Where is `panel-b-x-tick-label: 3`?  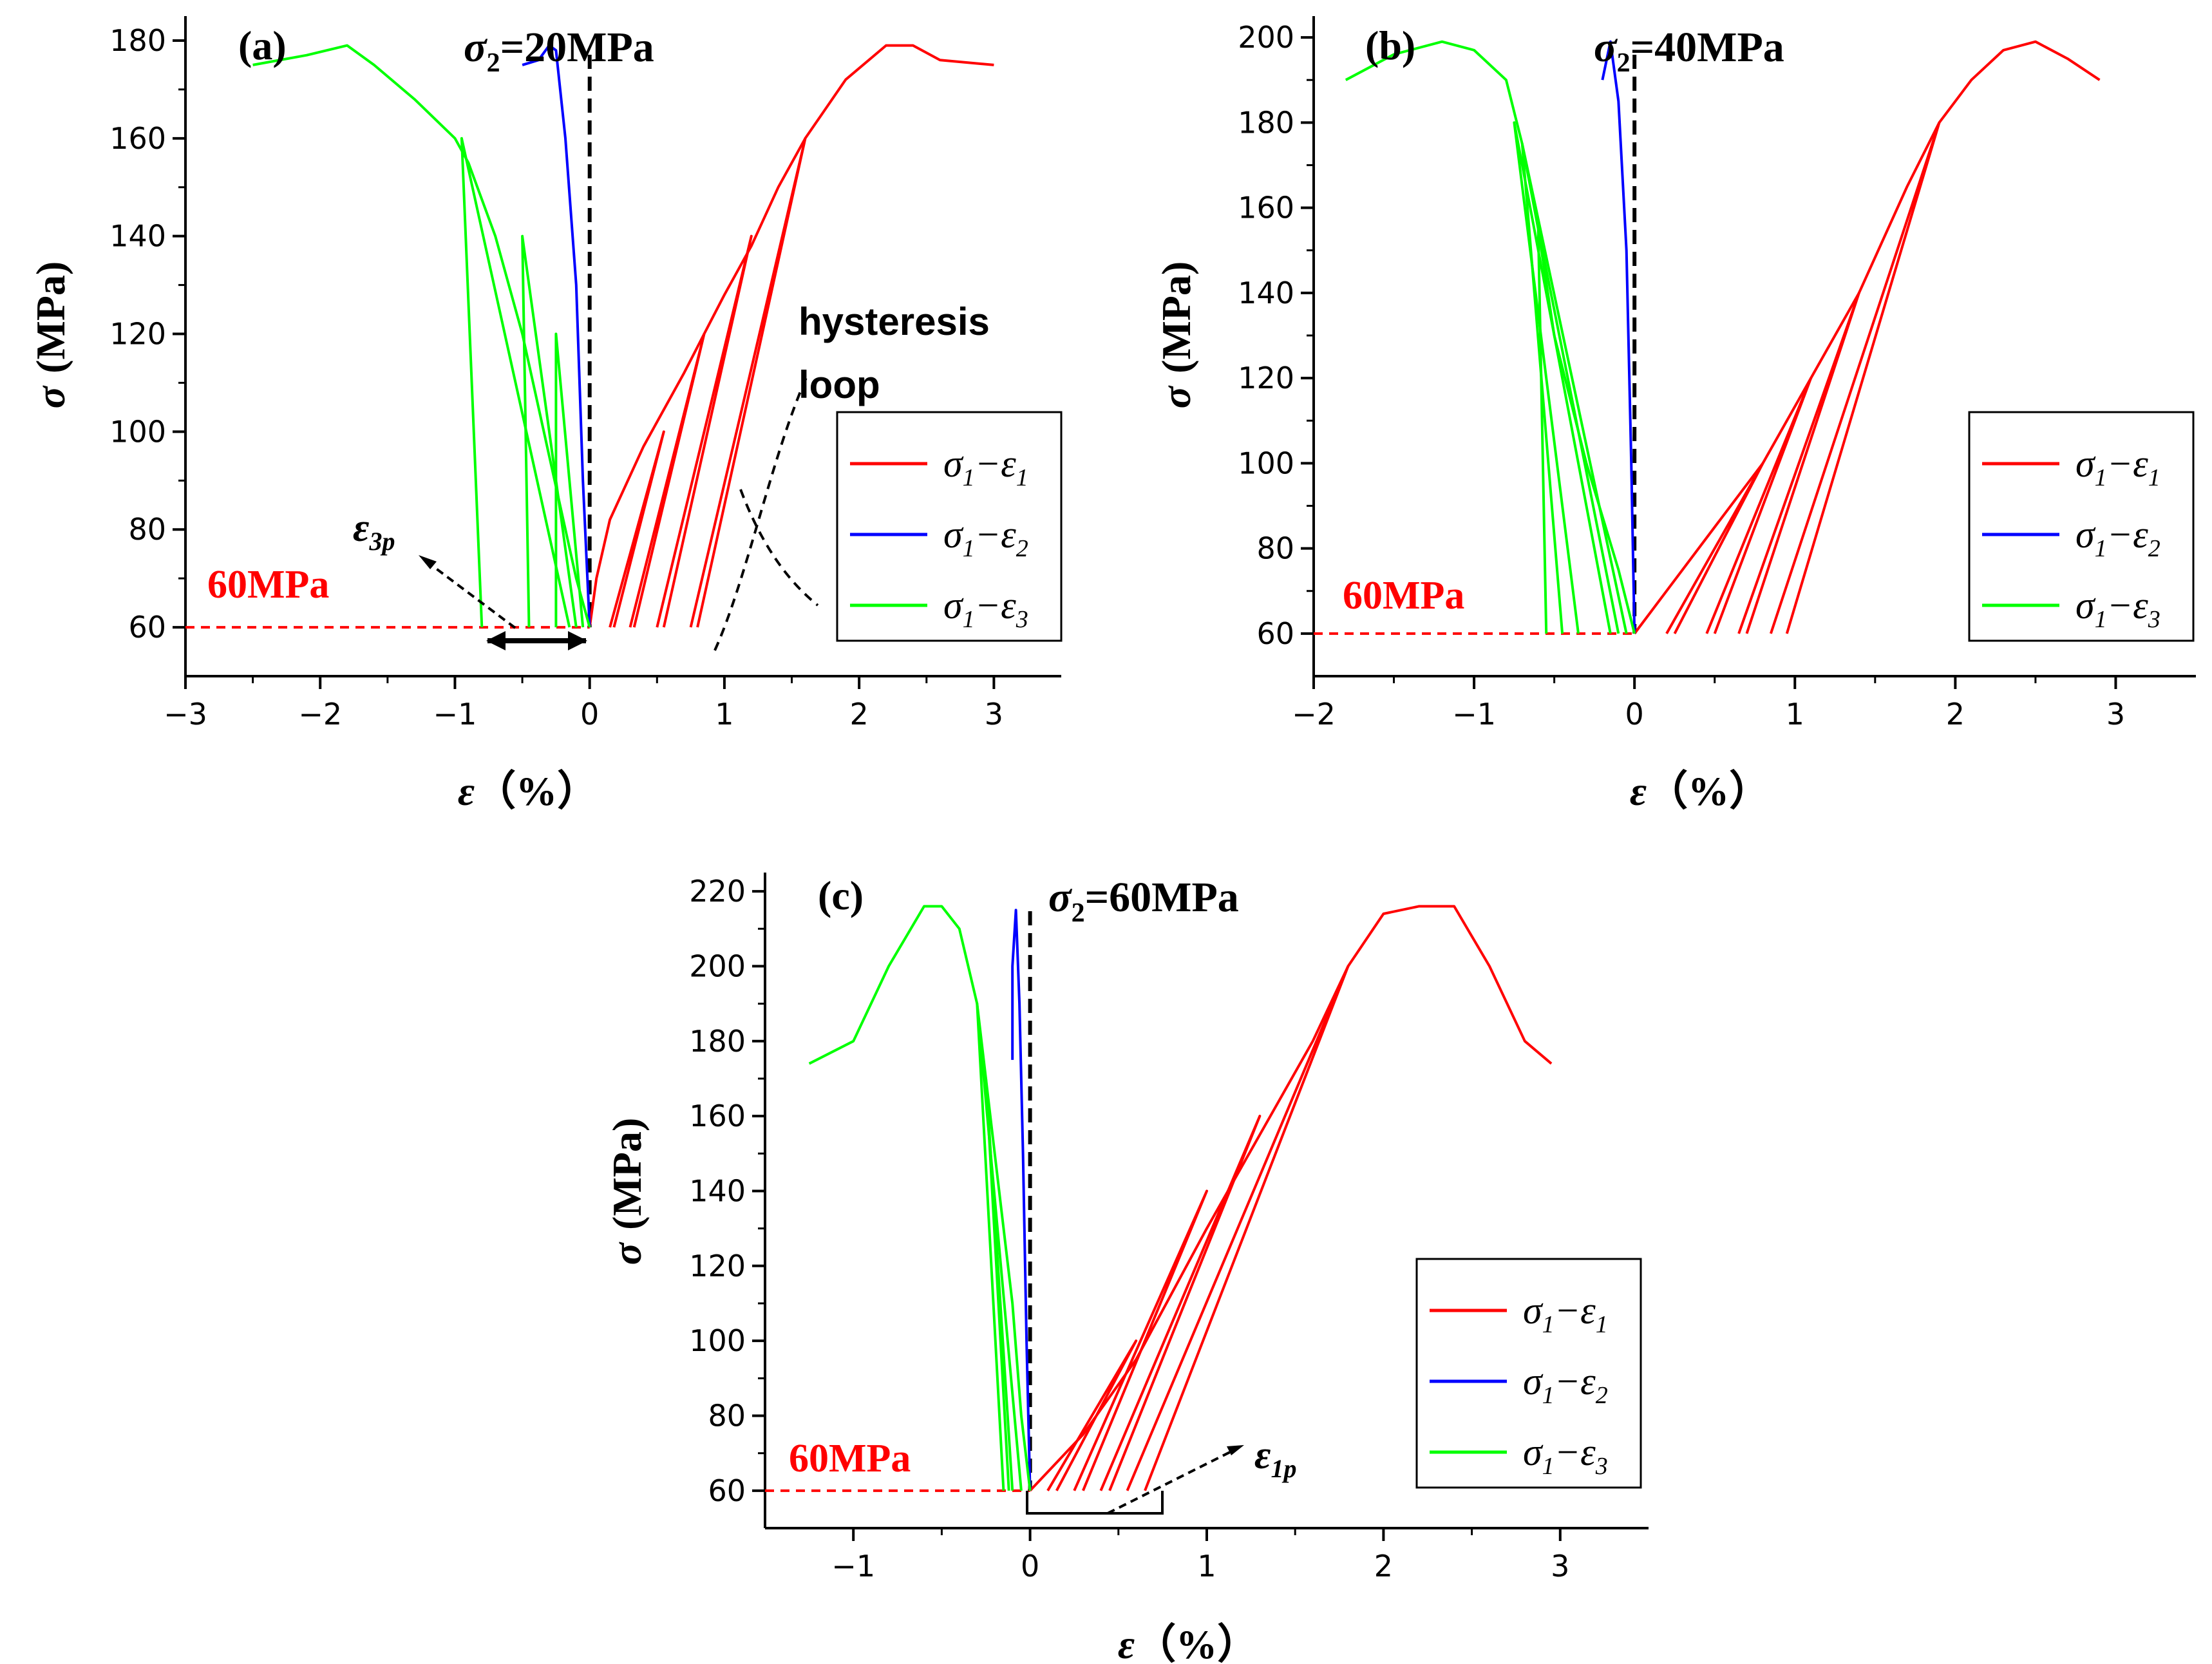 panel-b-x-tick-label: 3 is located at coordinates (2115, 714).